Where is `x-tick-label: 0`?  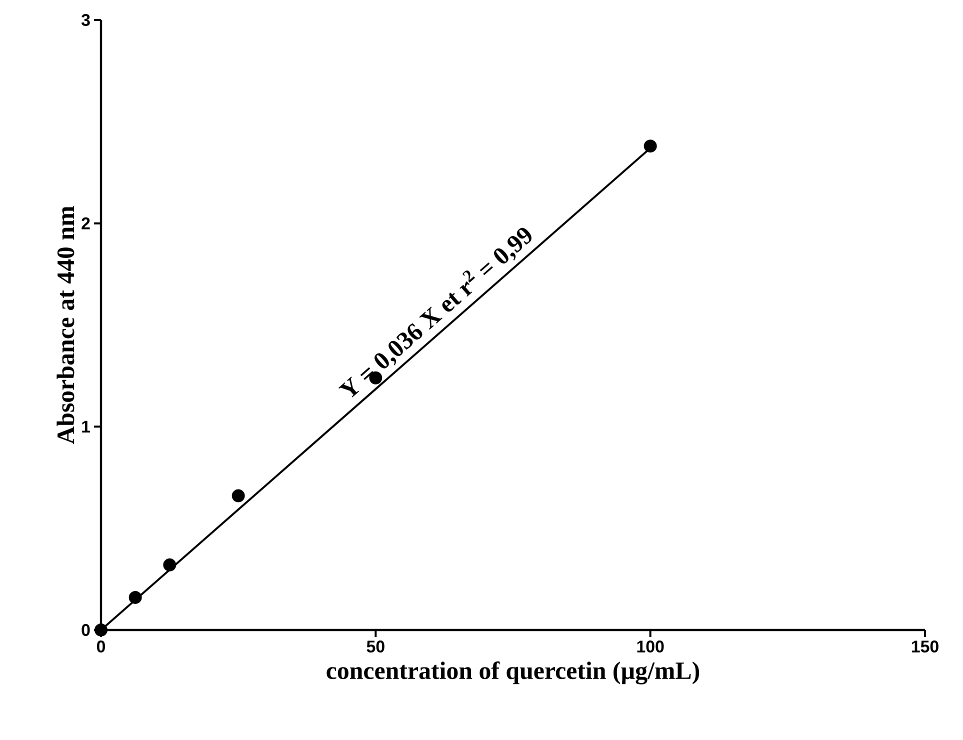 x-tick-label: 0 is located at coordinates (101, 646).